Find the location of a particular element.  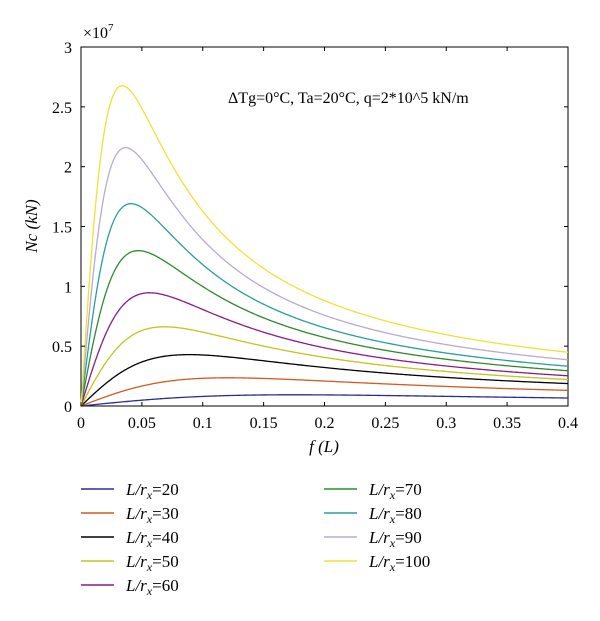

y-multiplier: ×10⁷ is located at coordinates (98, 32).